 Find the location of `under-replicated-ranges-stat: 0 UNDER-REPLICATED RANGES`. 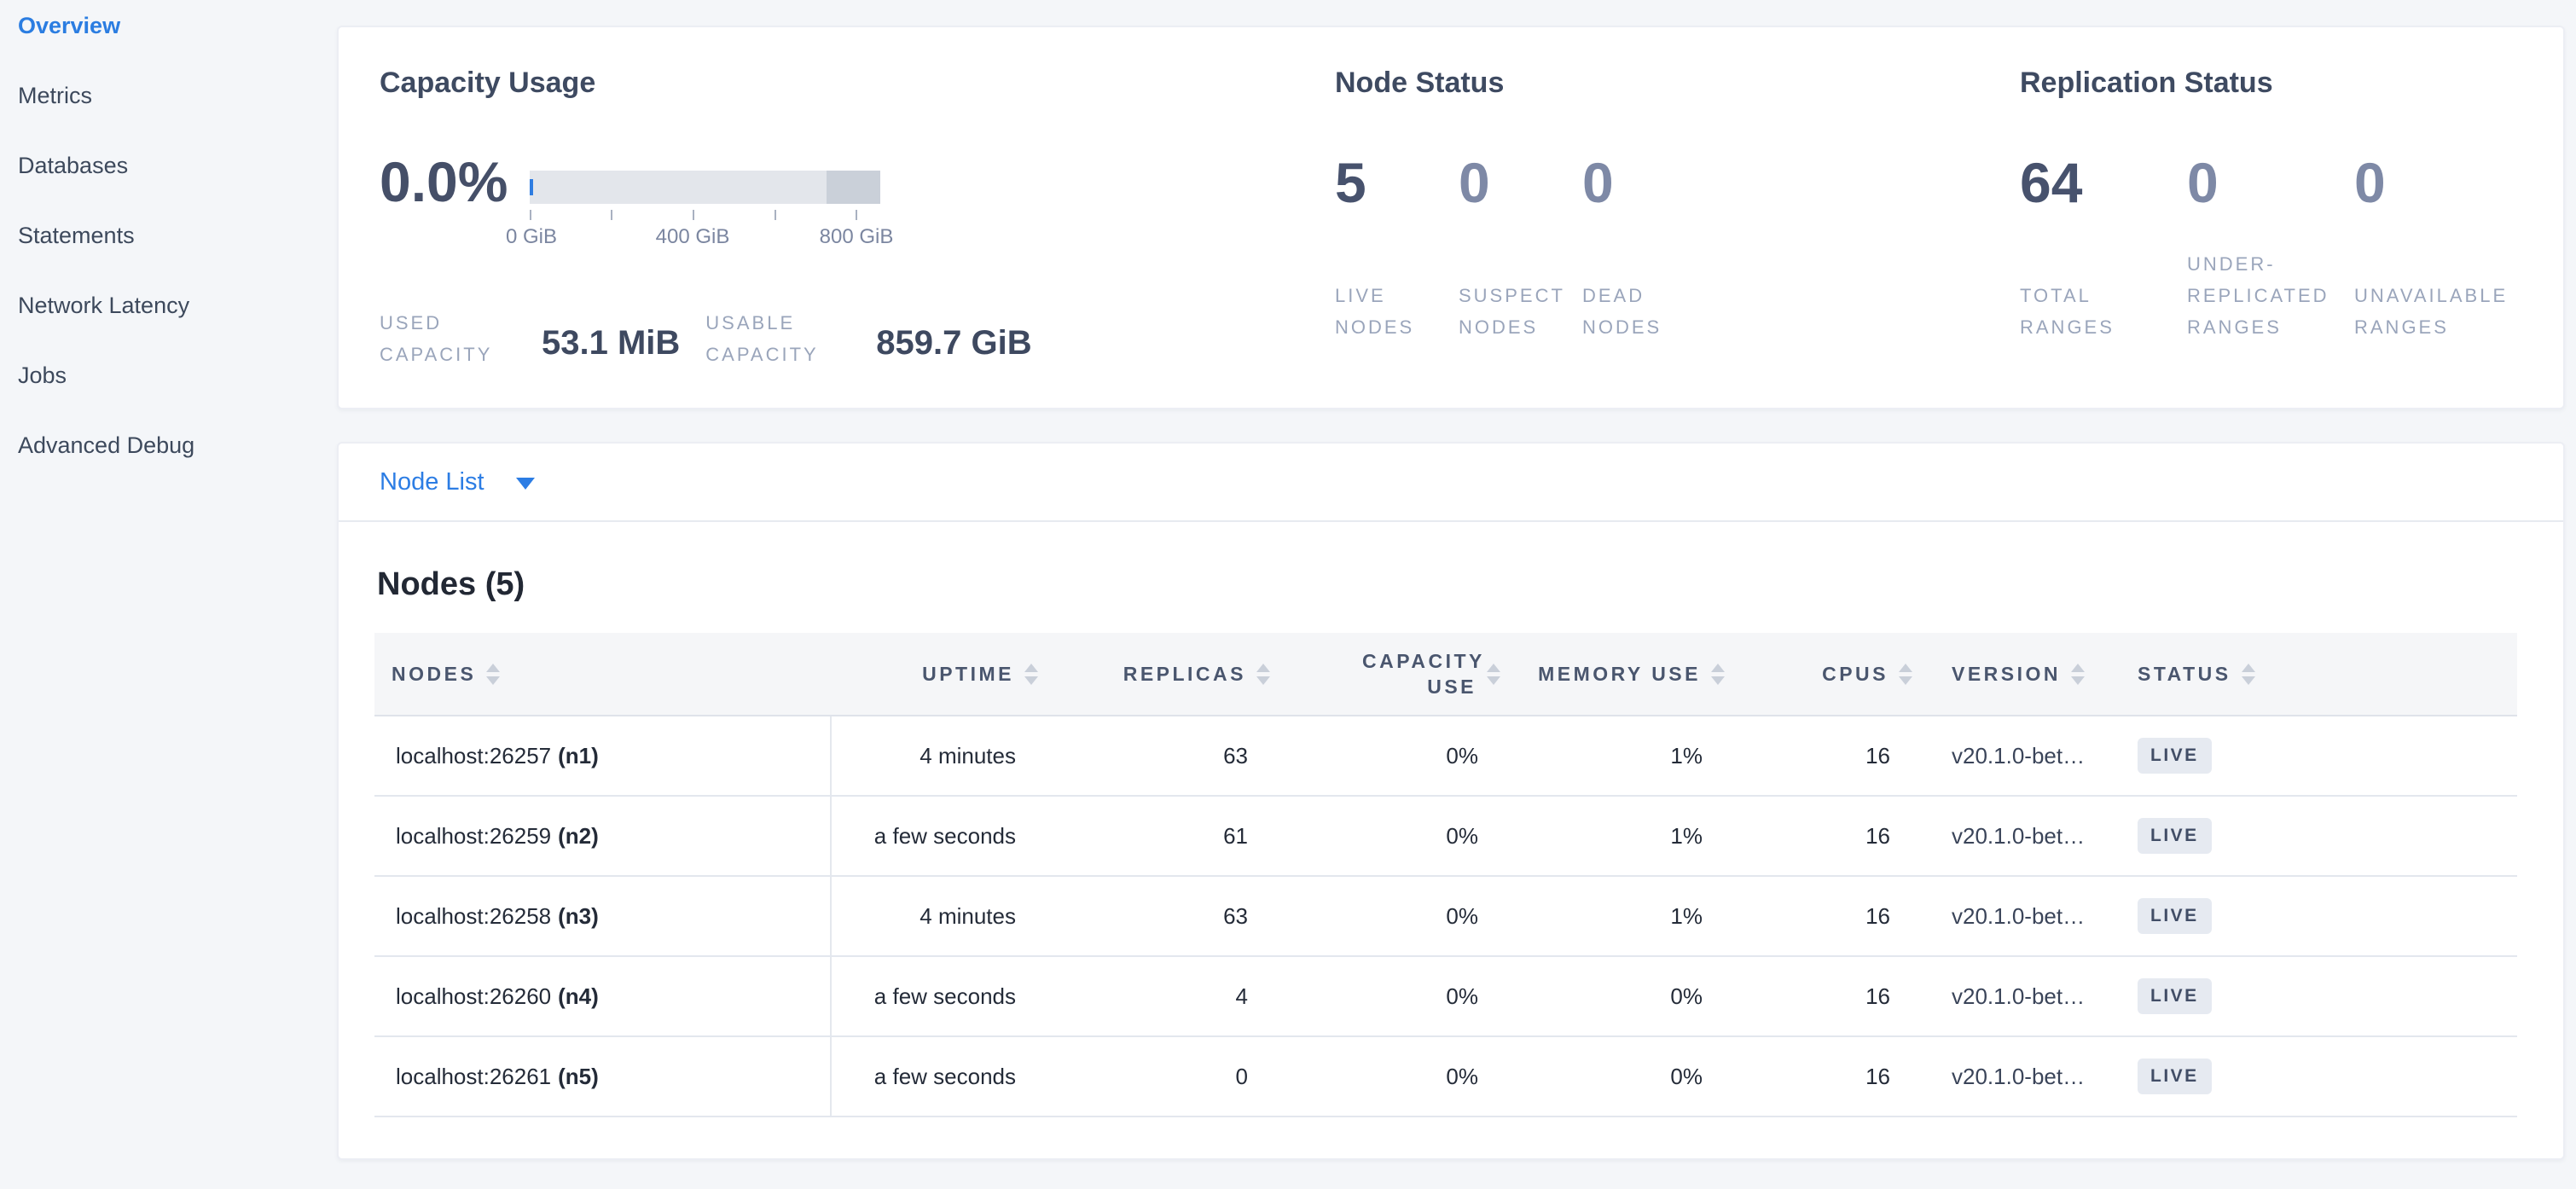

under-replicated-ranges-stat: 0 UNDER-REPLICATED RANGES is located at coordinates (2270, 245).